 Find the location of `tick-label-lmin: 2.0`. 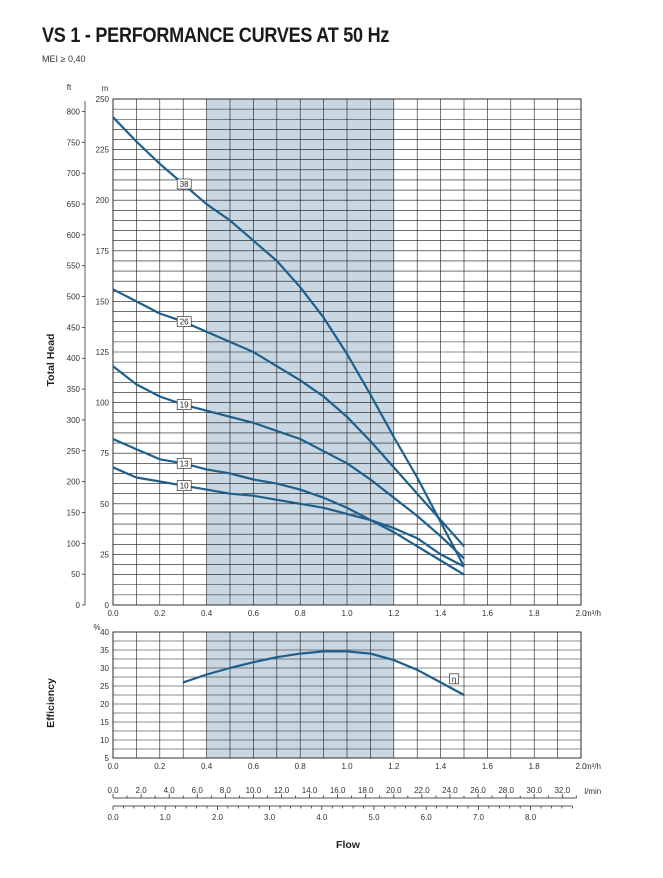

tick-label-lmin: 2.0 is located at coordinates (142, 790).